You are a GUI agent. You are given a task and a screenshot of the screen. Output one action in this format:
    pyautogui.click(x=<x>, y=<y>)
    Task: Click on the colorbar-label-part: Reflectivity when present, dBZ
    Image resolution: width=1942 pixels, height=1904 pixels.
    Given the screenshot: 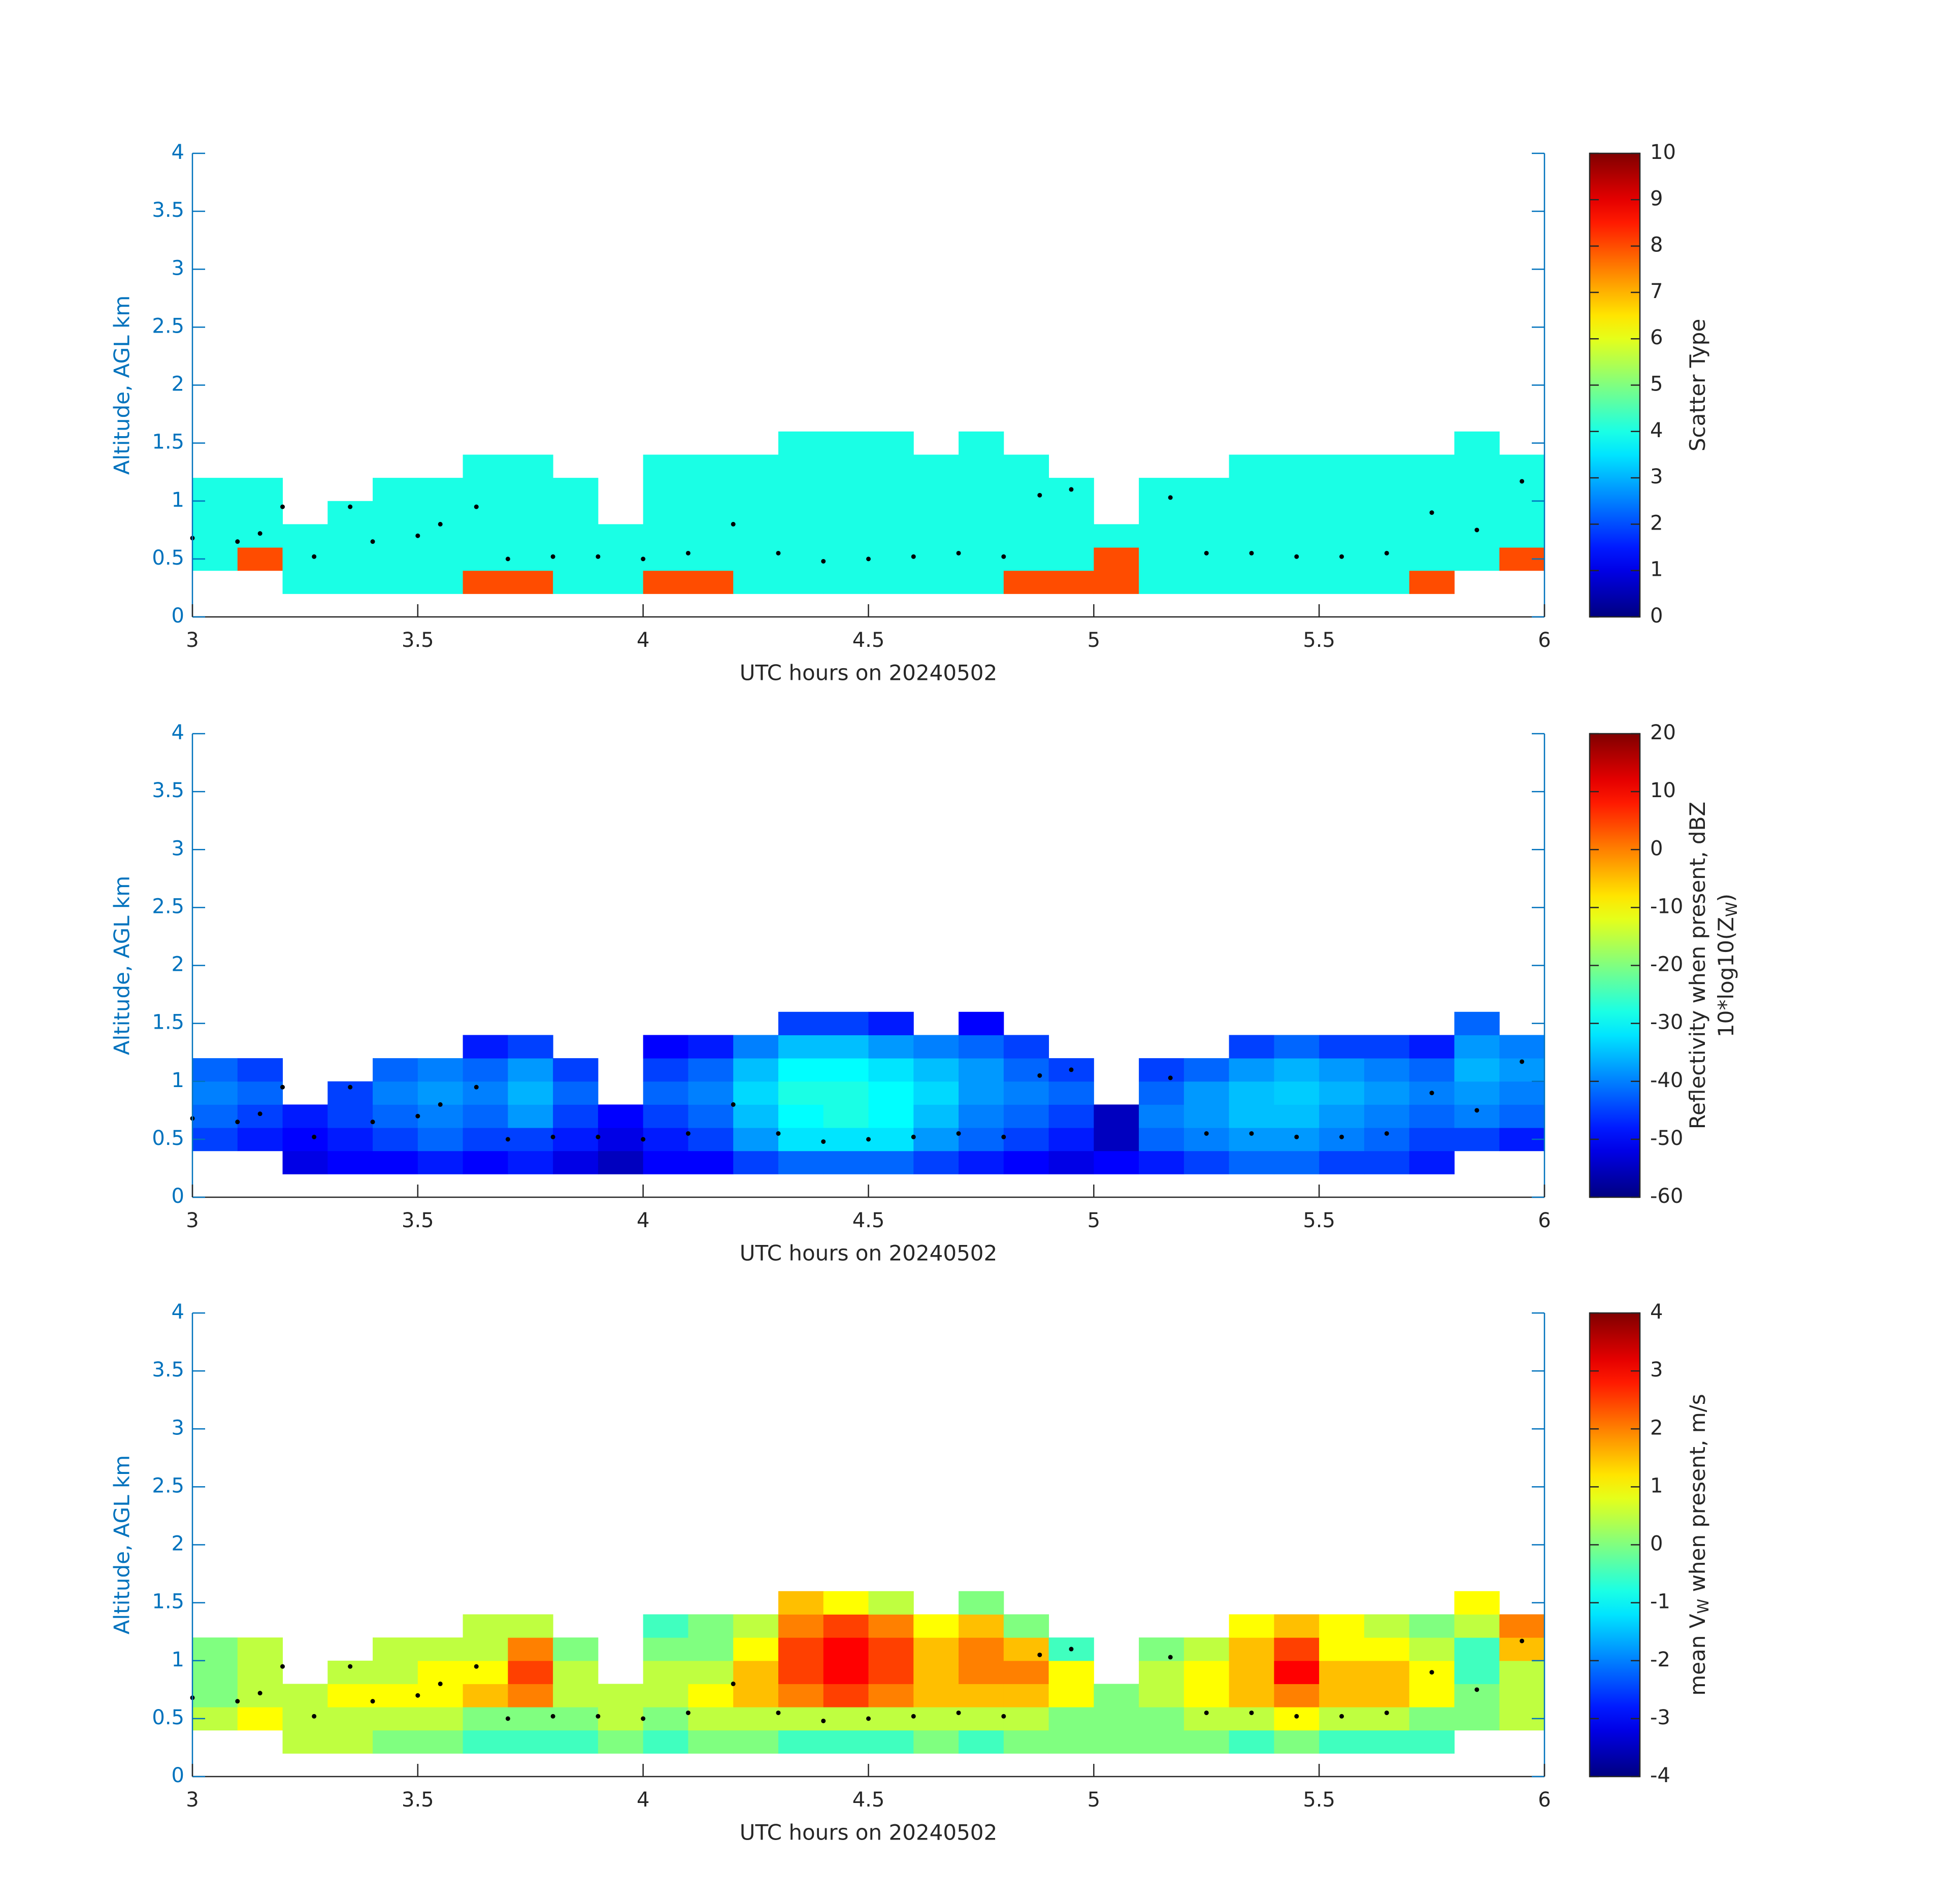 What is the action you would take?
    pyautogui.click(x=1697, y=966)
    